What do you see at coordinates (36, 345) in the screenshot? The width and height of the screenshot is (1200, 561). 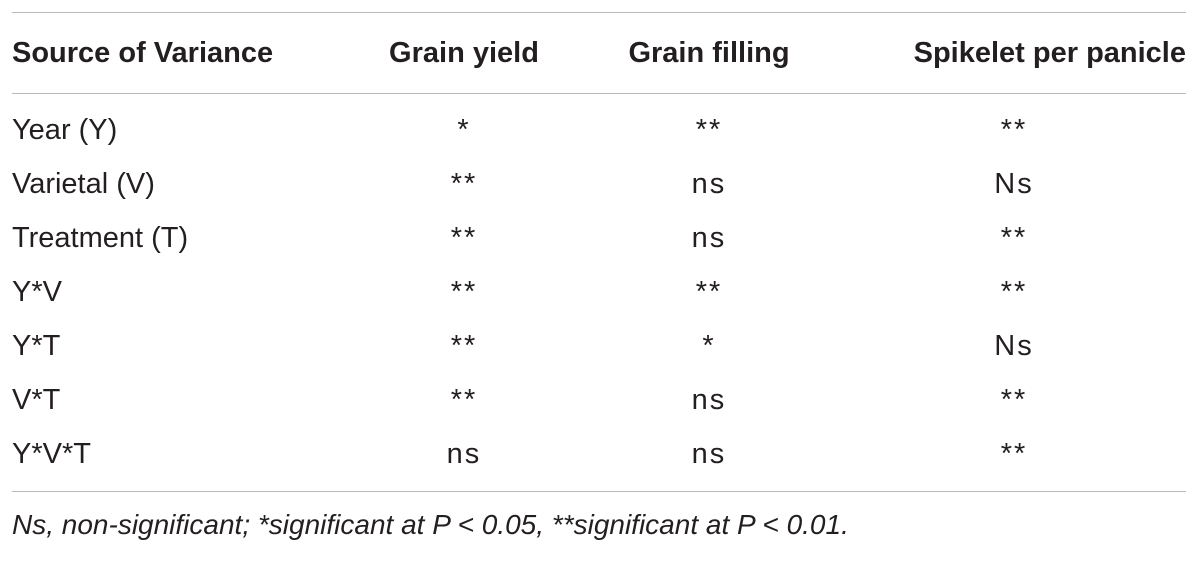 I see `row-source: Y*T` at bounding box center [36, 345].